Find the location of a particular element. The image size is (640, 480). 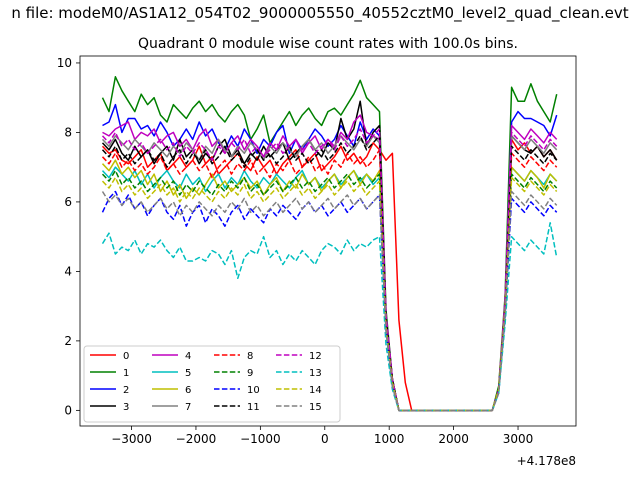

y-tick-label: 10 is located at coordinates (64, 63).